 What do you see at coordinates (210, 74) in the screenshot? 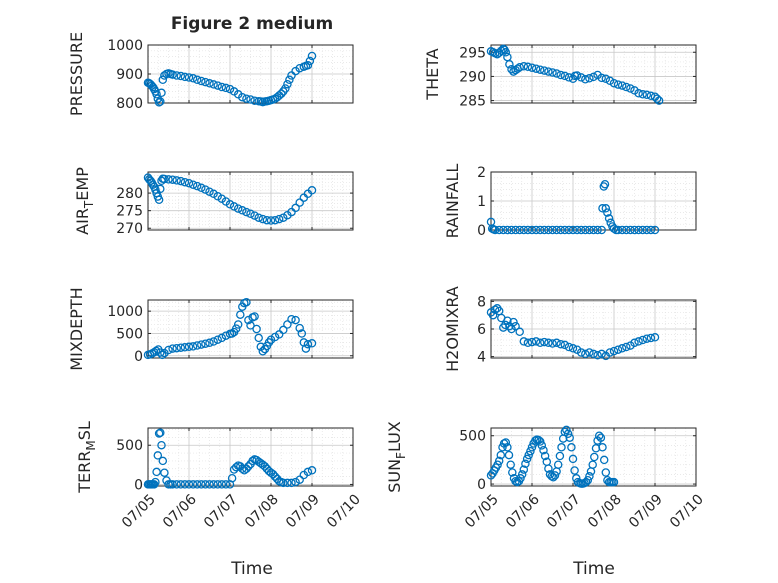
I see `subplot-pressure: 800 900 1000 PRESSURE` at bounding box center [210, 74].